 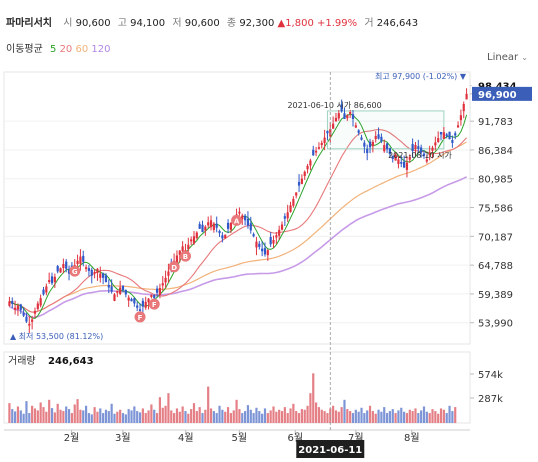 What do you see at coordinates (53, 49) in the screenshot?
I see `ma5-legend: 5` at bounding box center [53, 49].